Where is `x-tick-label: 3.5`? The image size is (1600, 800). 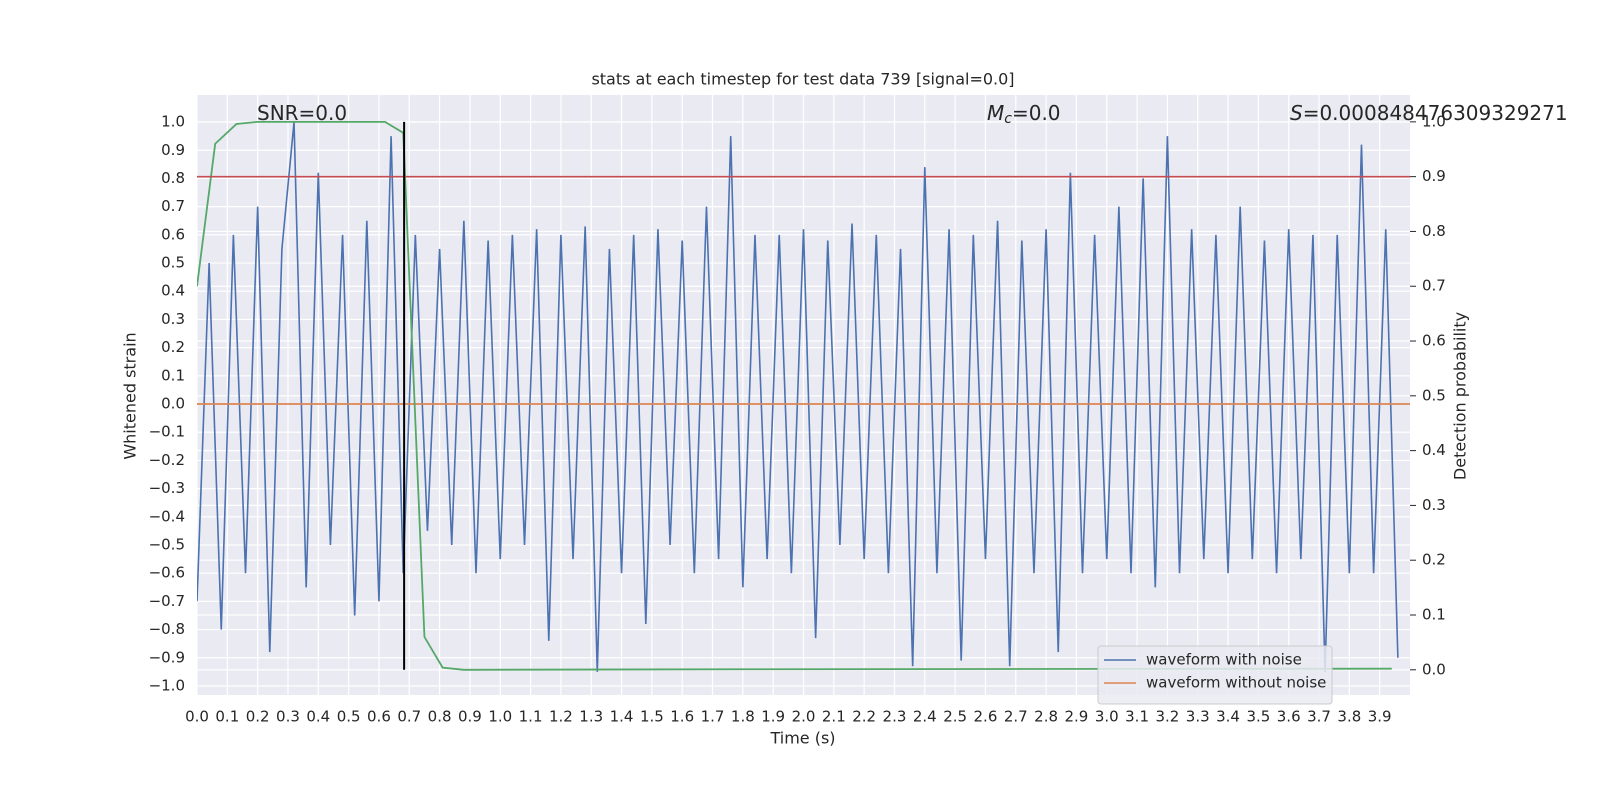
x-tick-label: 3.5 is located at coordinates (1258, 717).